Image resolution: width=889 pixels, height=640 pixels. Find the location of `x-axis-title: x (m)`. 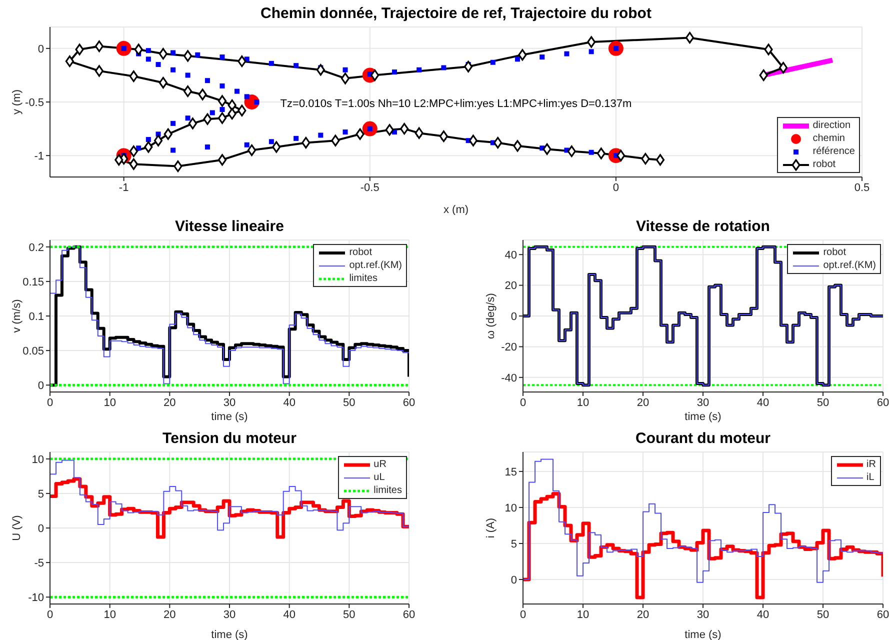

x-axis-title: x (m) is located at coordinates (456, 210).